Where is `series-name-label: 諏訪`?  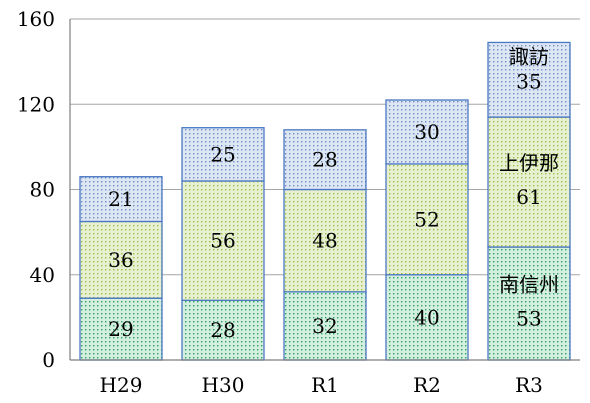 series-name-label: 諏訪 is located at coordinates (529, 56).